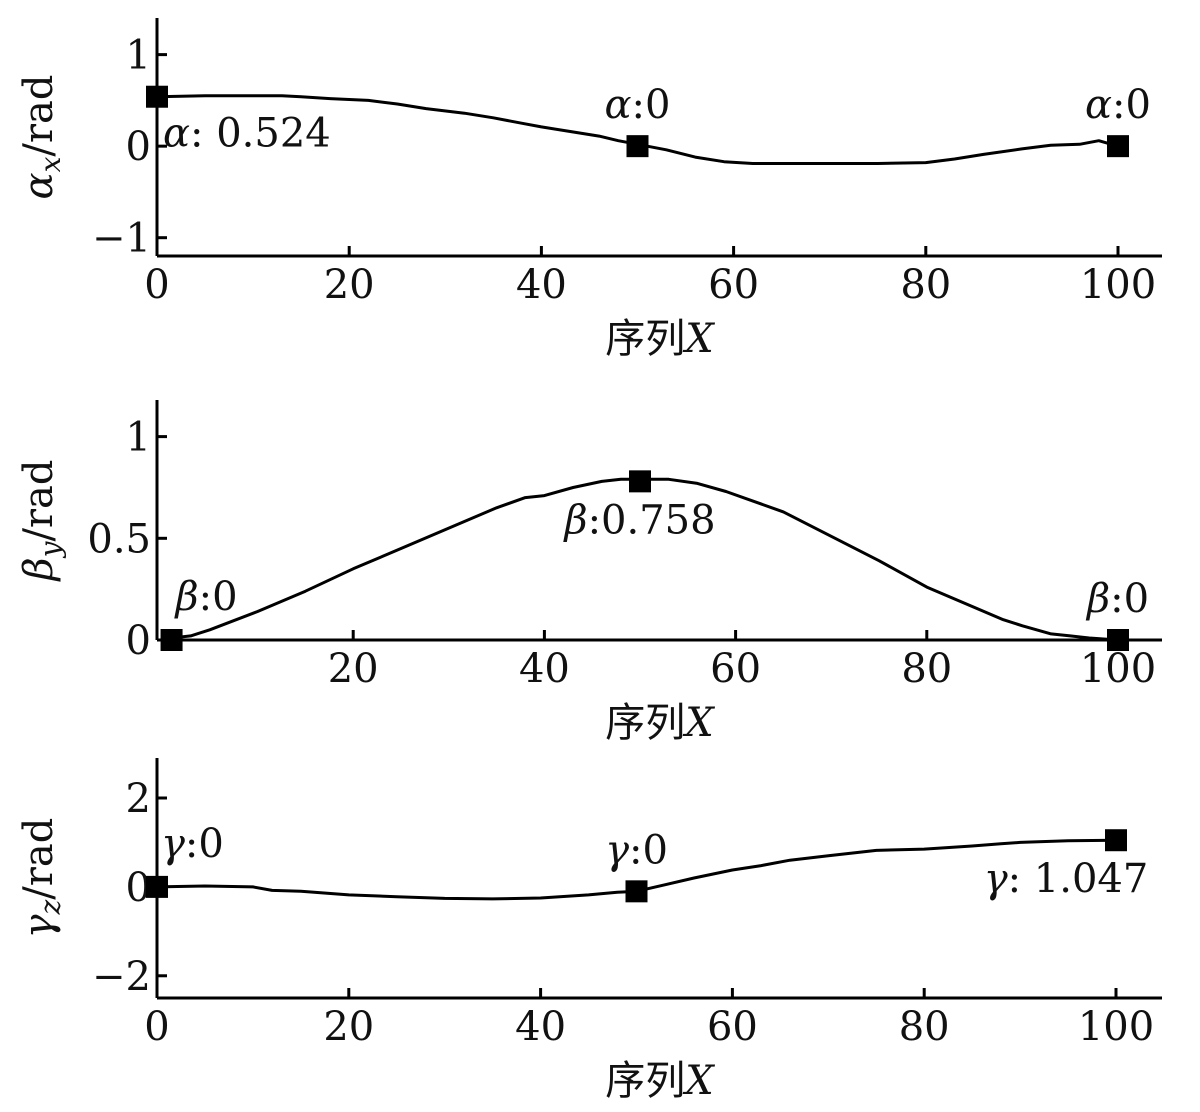 The width and height of the screenshot is (1200, 1112). I want to click on y-tick-label: 2, so click(138, 799).